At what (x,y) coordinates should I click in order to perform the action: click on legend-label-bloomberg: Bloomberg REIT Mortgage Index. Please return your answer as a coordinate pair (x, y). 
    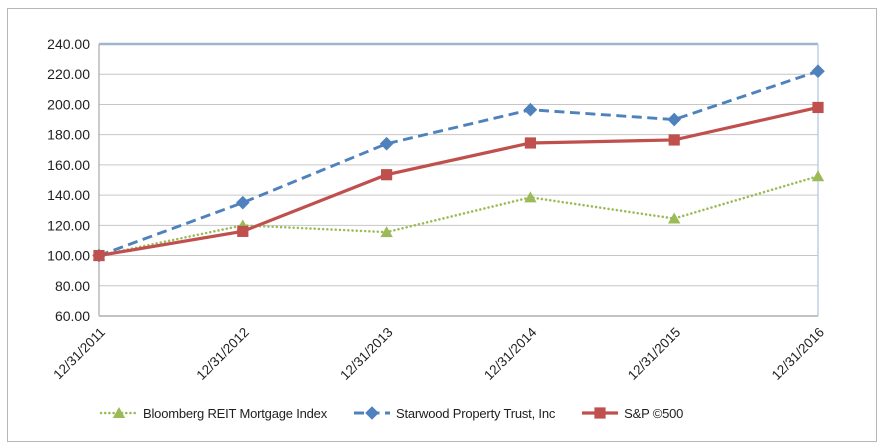
    Looking at the image, I should click on (235, 413).